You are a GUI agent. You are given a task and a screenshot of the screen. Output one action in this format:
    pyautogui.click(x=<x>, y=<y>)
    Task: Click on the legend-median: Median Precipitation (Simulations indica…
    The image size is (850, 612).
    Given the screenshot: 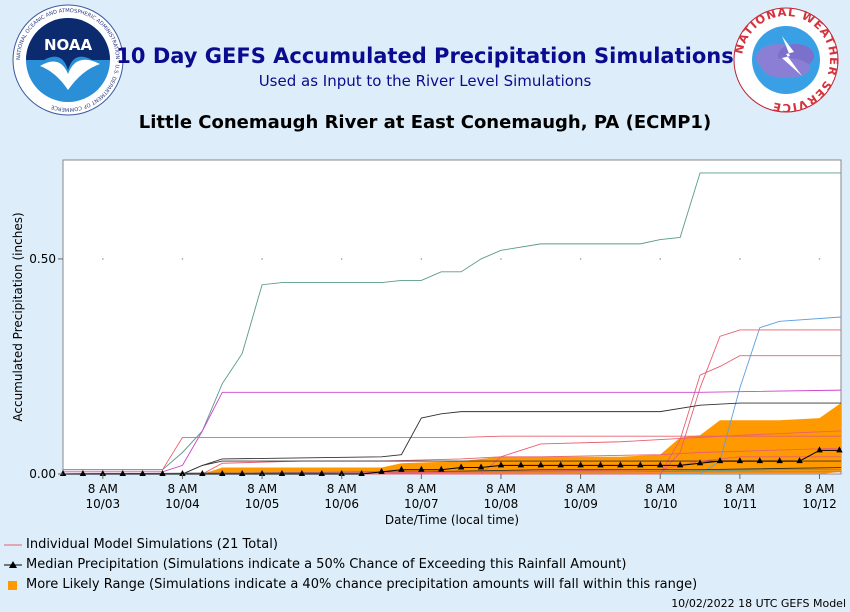 What is the action you would take?
    pyautogui.click(x=315, y=564)
    